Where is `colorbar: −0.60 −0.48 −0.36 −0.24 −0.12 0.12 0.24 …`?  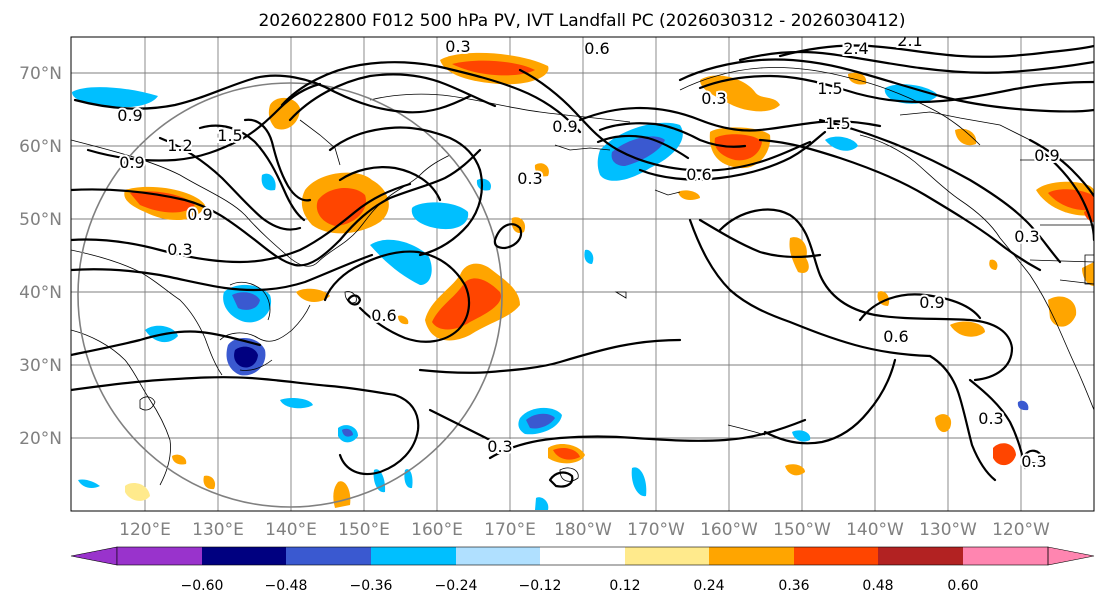
colorbar: −0.60 −0.48 −0.36 −0.24 −0.12 0.12 0.24 … is located at coordinates (582, 570).